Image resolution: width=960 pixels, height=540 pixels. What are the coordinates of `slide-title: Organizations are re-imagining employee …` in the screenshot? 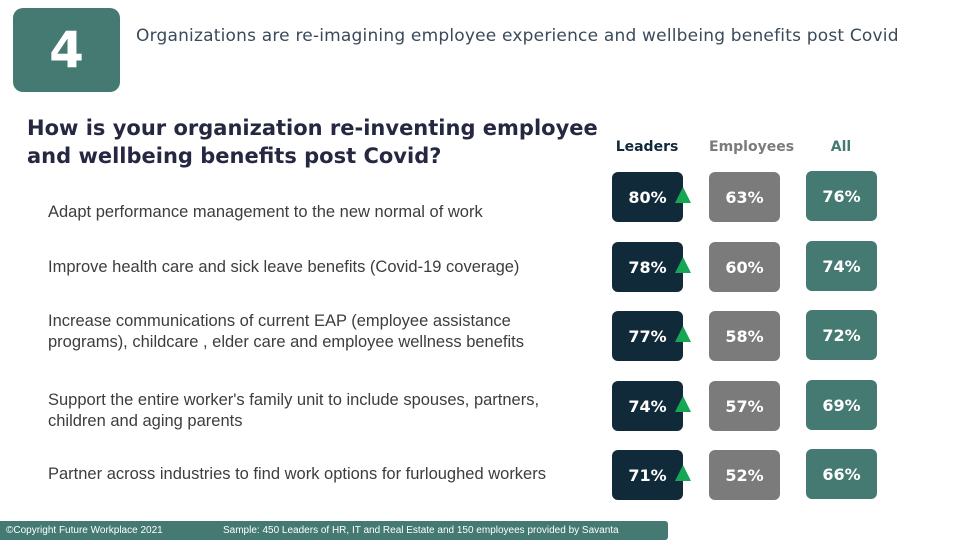 It's located at (517, 36).